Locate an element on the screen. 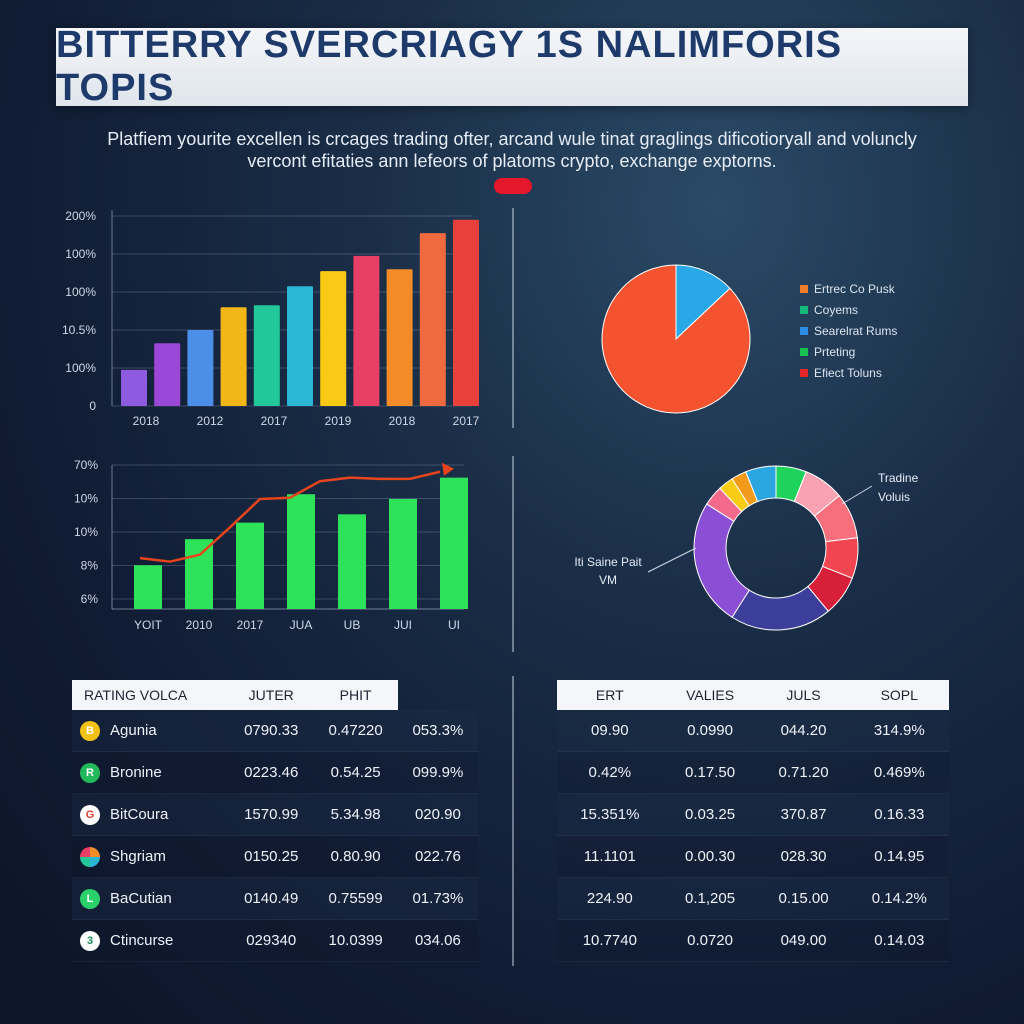 The image size is (1024, 1024). x-tick-label: JUI is located at coordinates (403, 625).